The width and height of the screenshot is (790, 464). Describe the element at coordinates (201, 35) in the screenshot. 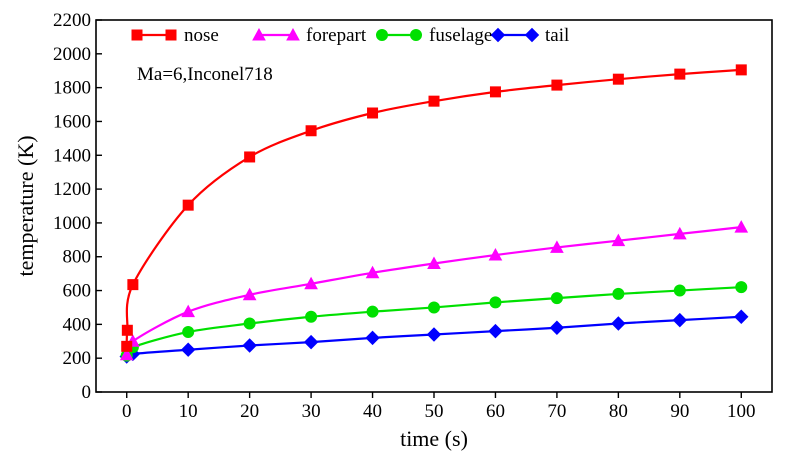

I see `legend-label: nose` at that location.